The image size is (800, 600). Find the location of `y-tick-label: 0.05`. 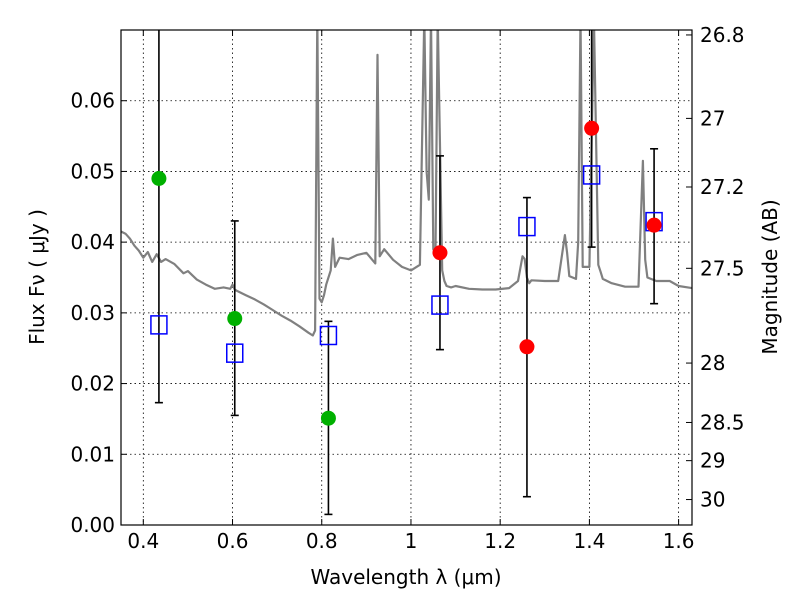

y-tick-label: 0.05 is located at coordinates (92, 171).